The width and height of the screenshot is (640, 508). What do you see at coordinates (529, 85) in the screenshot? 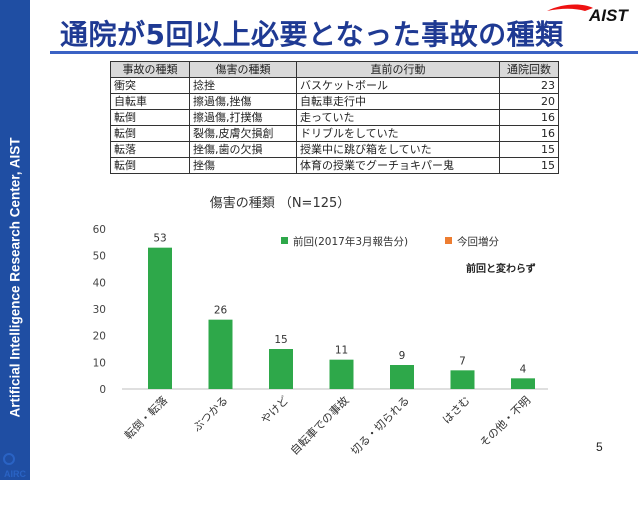
I see `table-cell: 23` at bounding box center [529, 85].